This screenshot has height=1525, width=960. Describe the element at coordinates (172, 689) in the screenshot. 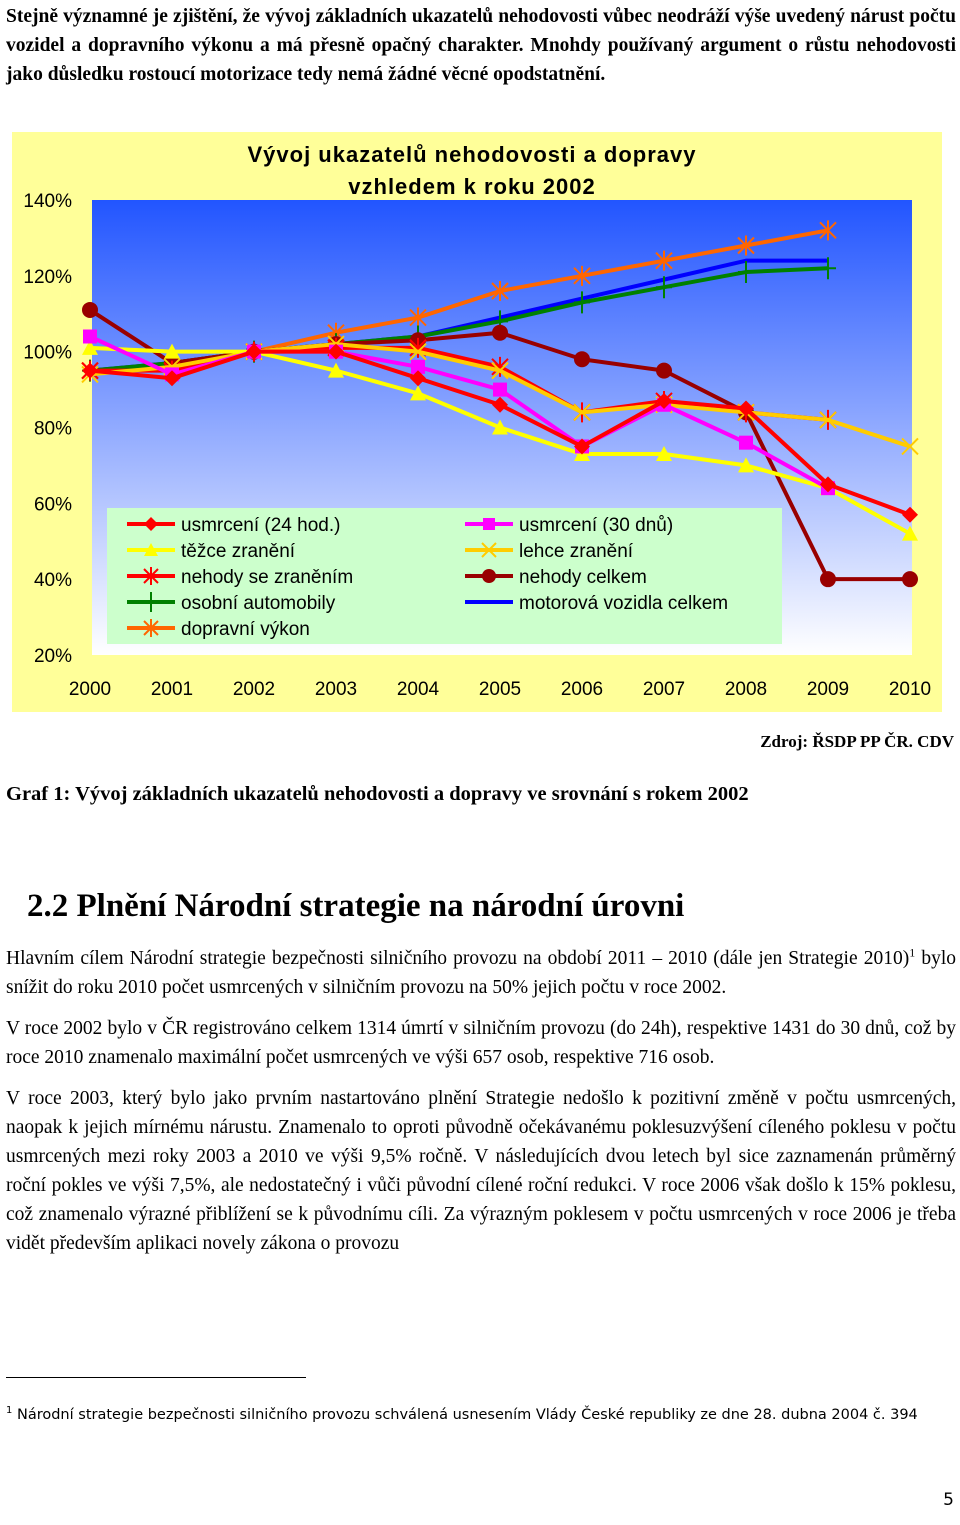

I see `x-tick-label: 2001` at that location.